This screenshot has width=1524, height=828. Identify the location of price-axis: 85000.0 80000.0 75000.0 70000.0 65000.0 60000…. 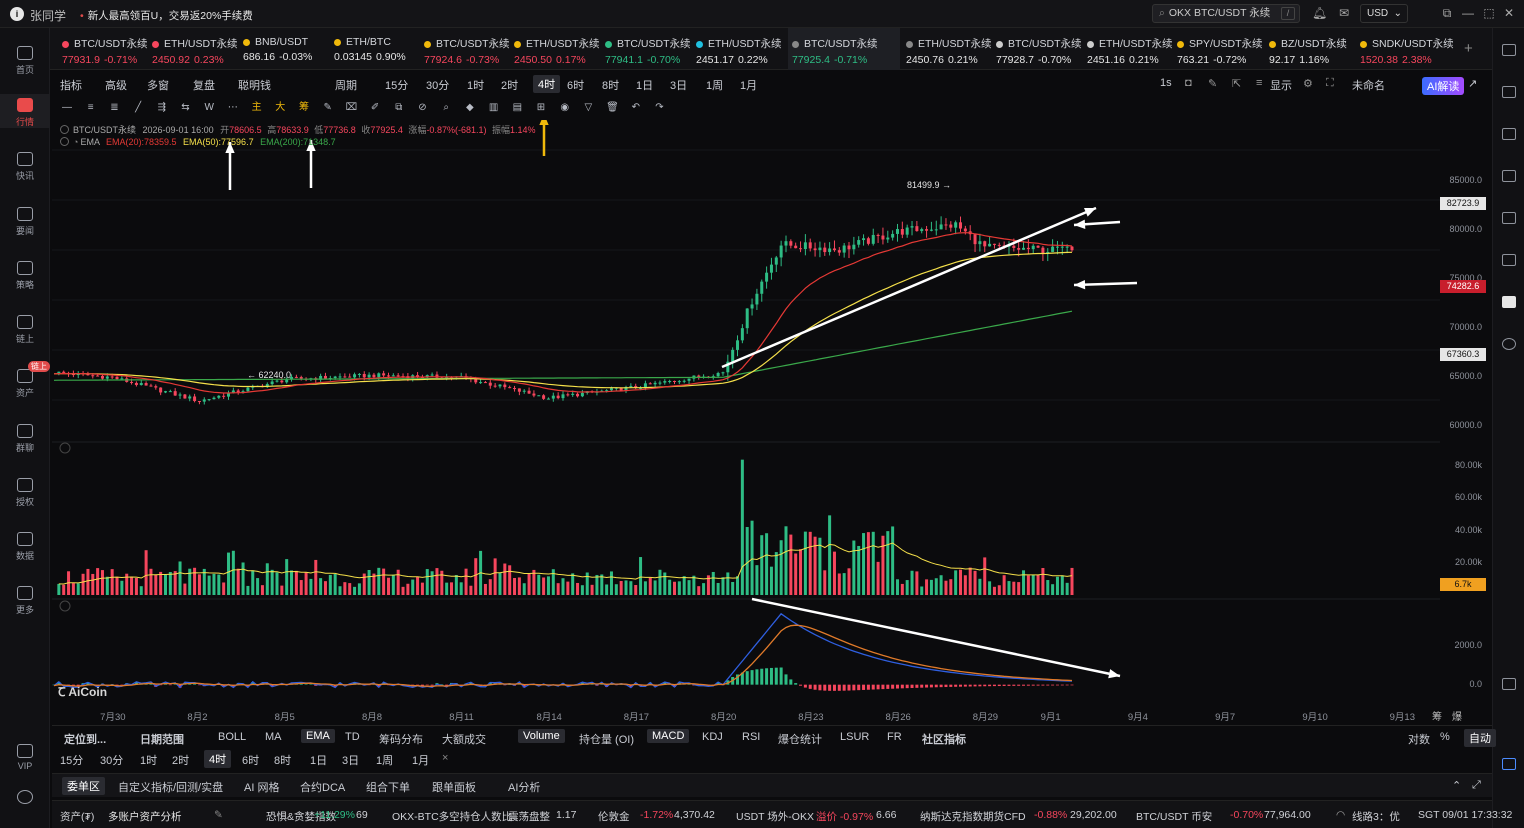
(1465, 413).